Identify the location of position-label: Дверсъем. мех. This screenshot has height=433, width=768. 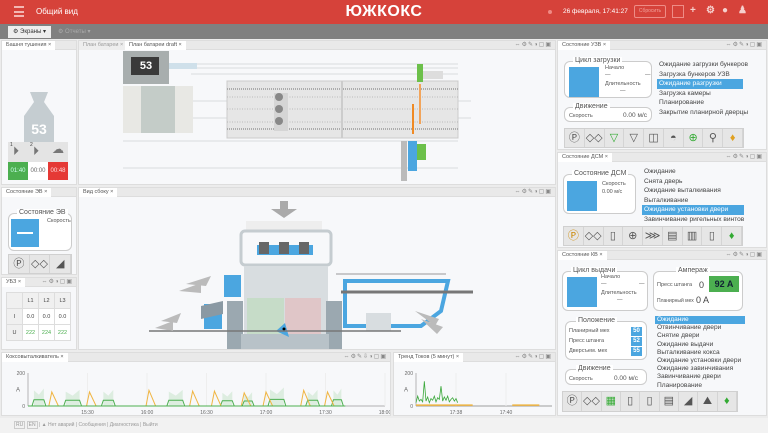
(588, 351).